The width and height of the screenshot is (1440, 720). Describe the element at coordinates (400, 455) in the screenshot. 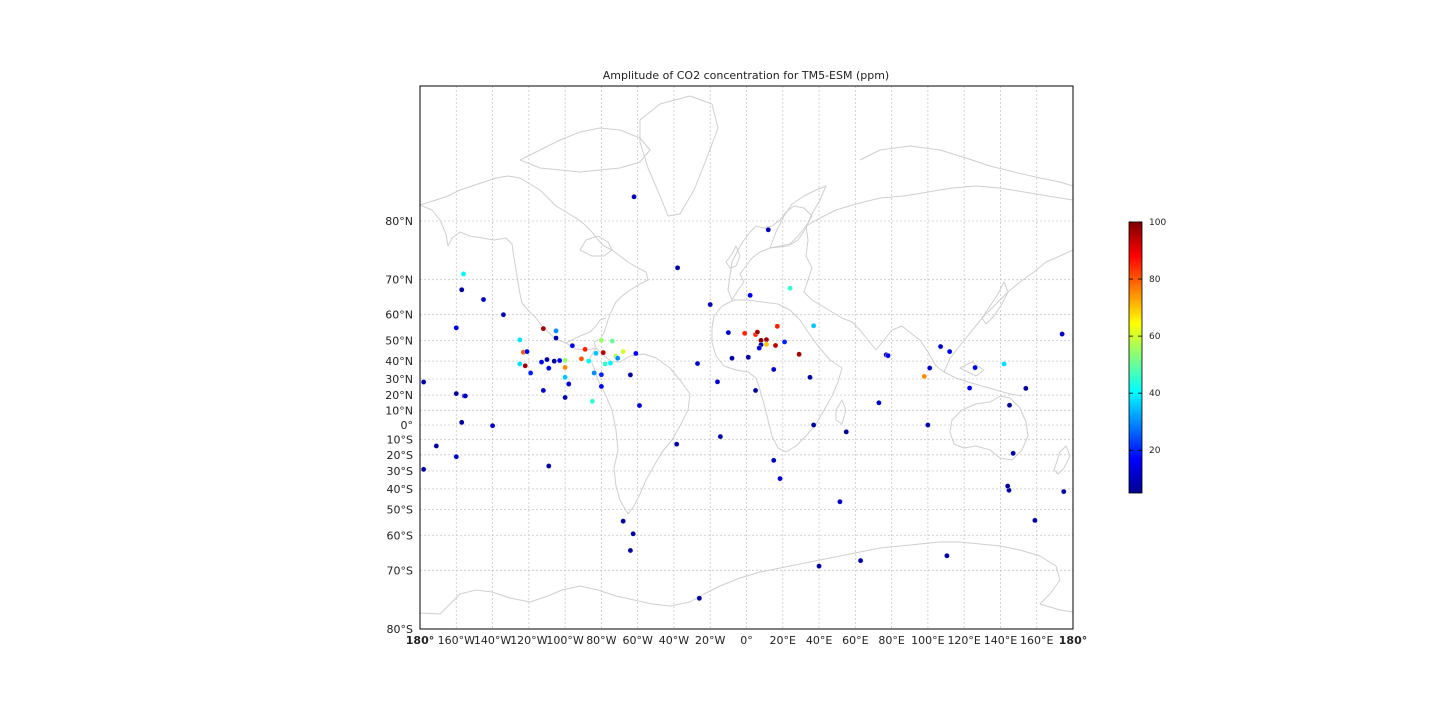

I see `y-tick-label: 20°S` at that location.